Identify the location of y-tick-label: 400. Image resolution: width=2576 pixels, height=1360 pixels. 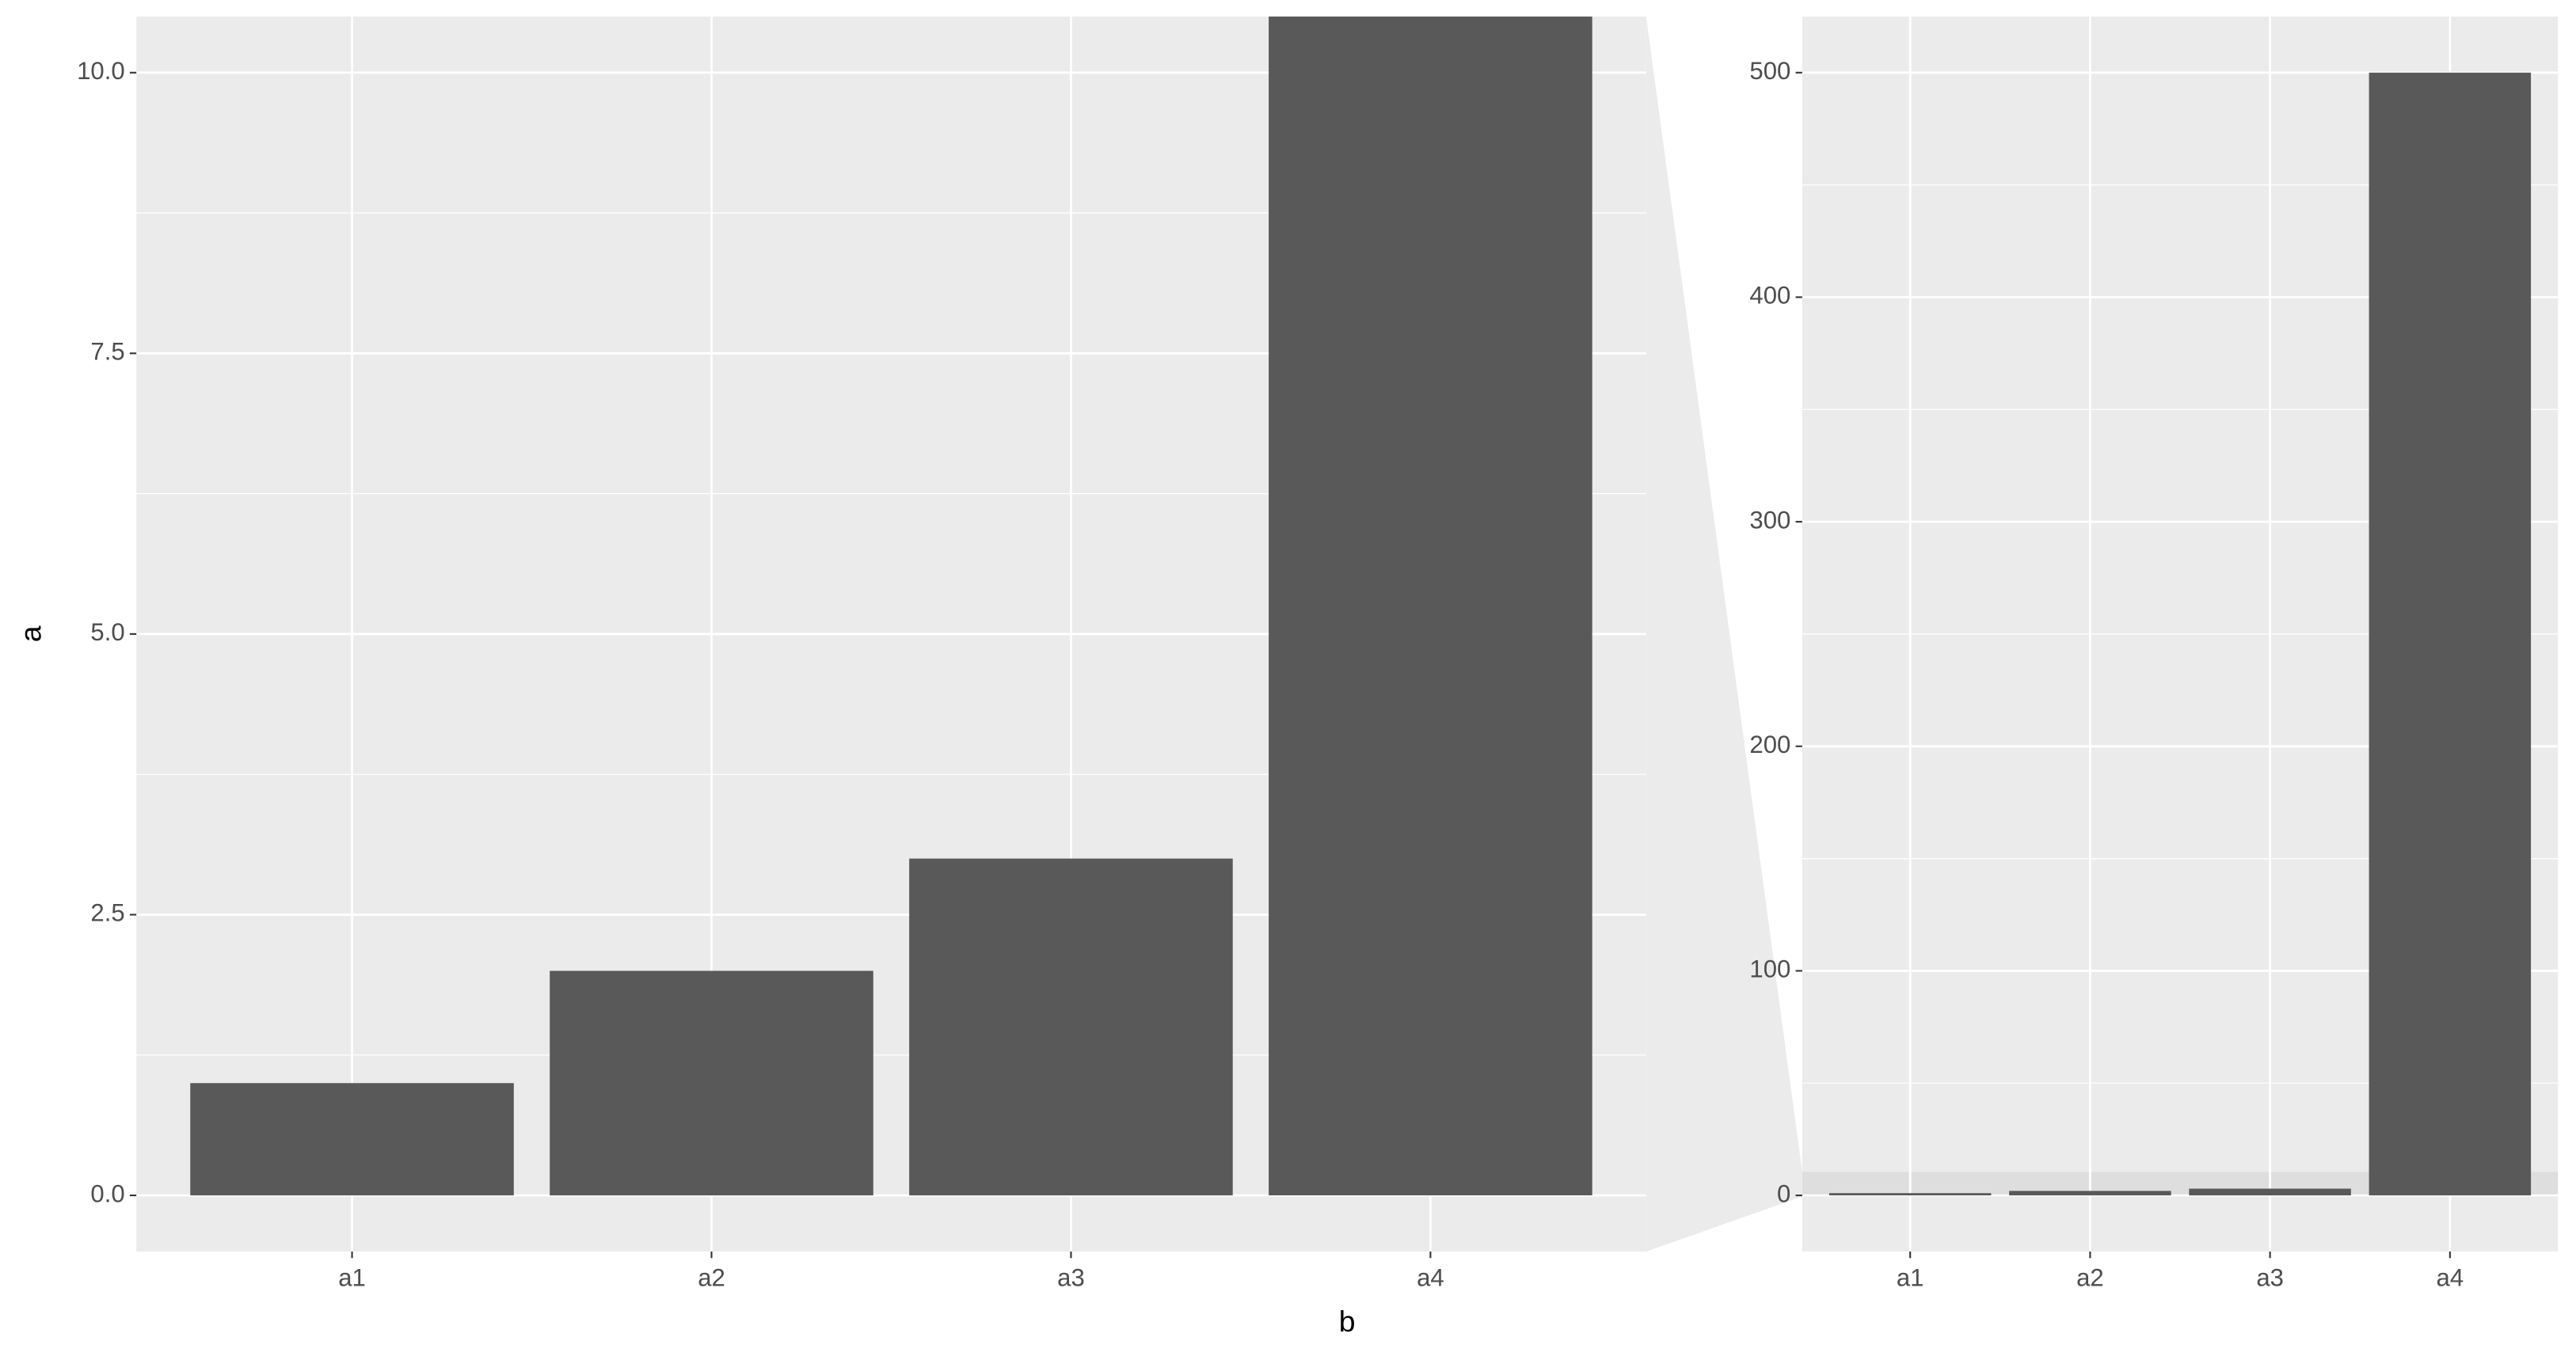
(1769, 296).